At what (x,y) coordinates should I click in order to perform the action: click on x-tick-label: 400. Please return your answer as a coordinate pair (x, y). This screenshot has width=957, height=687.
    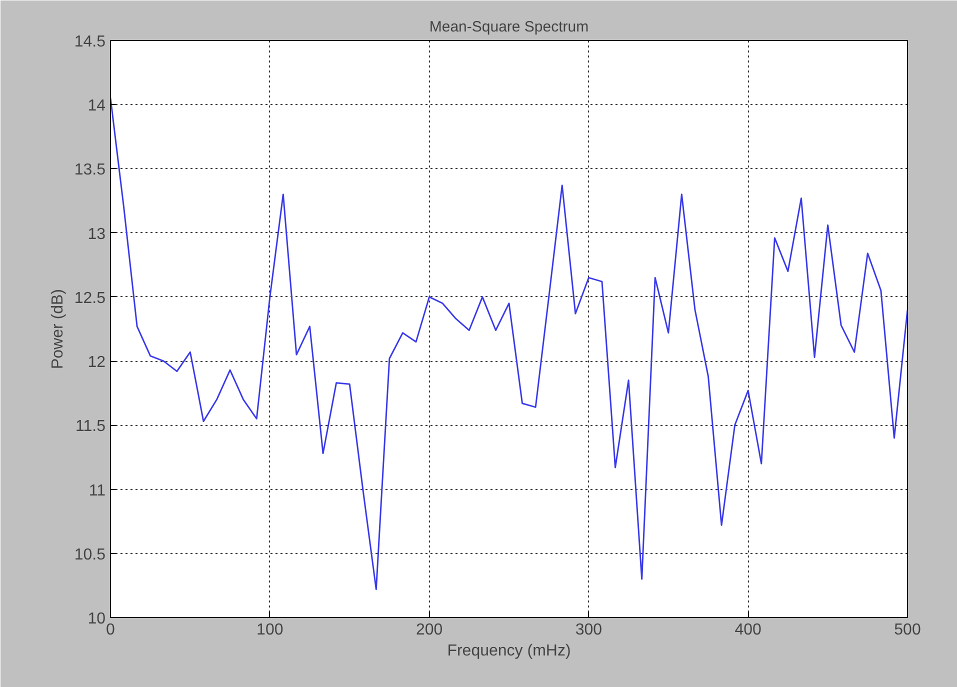
    Looking at the image, I should click on (748, 630).